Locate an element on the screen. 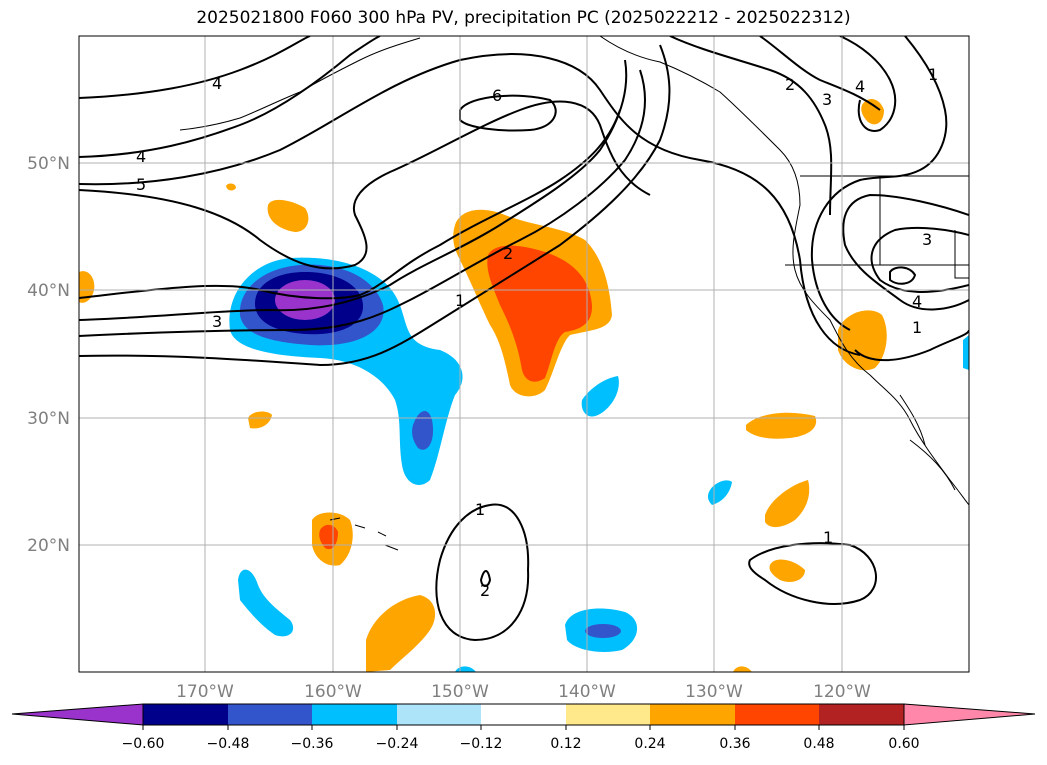  borders is located at coordinates (877, 227).